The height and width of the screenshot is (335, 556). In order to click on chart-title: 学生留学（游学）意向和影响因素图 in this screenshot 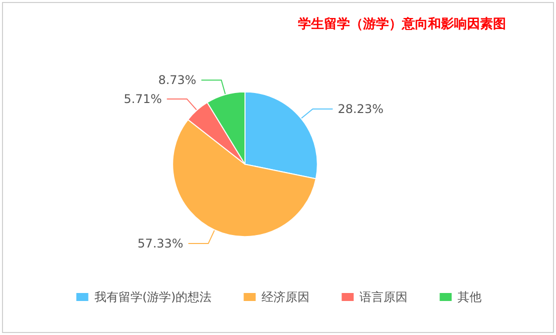, I will do `click(402, 24)`.